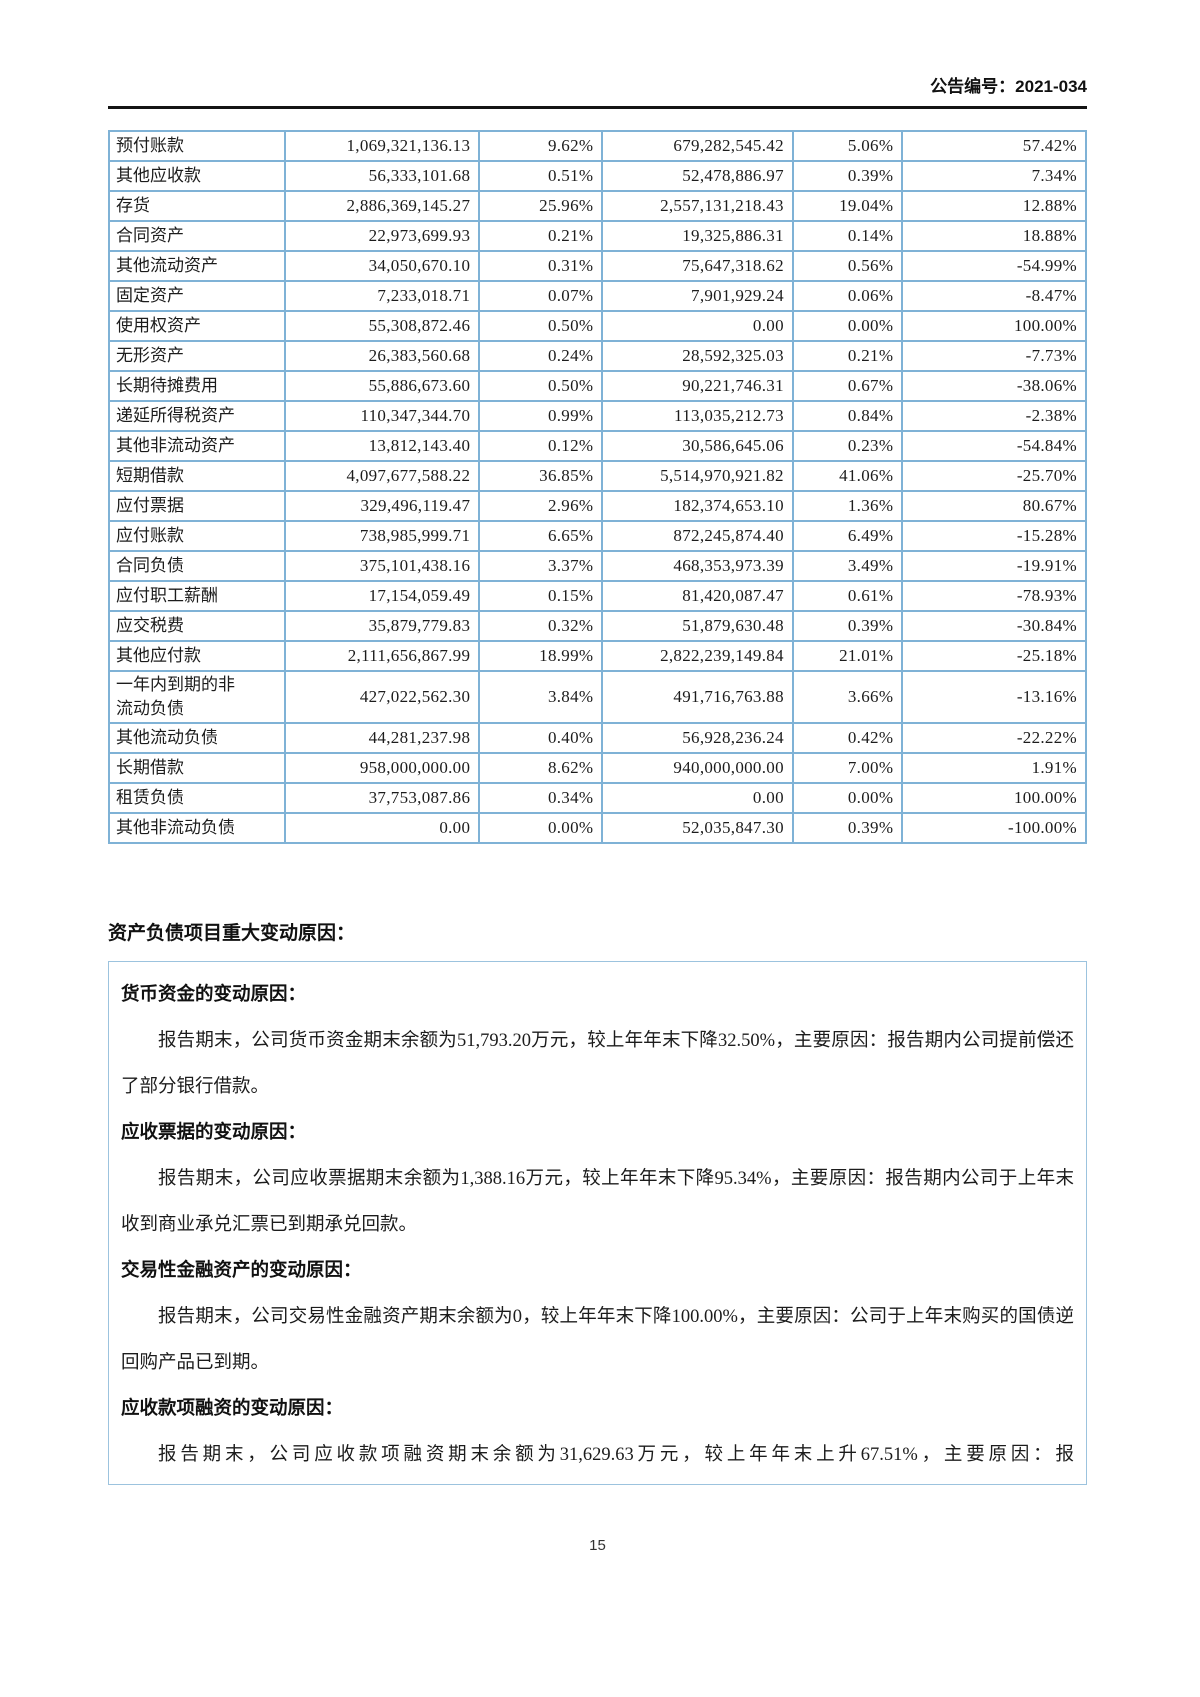  Describe the element at coordinates (994, 386) in the screenshot. I see `cell-change: -38.06%` at that location.